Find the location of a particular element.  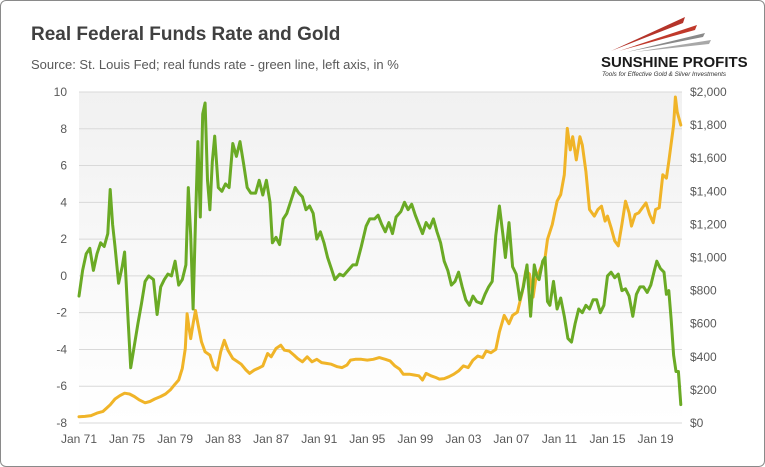

right-axis-tick-label: $1,200 is located at coordinates (708, 224).